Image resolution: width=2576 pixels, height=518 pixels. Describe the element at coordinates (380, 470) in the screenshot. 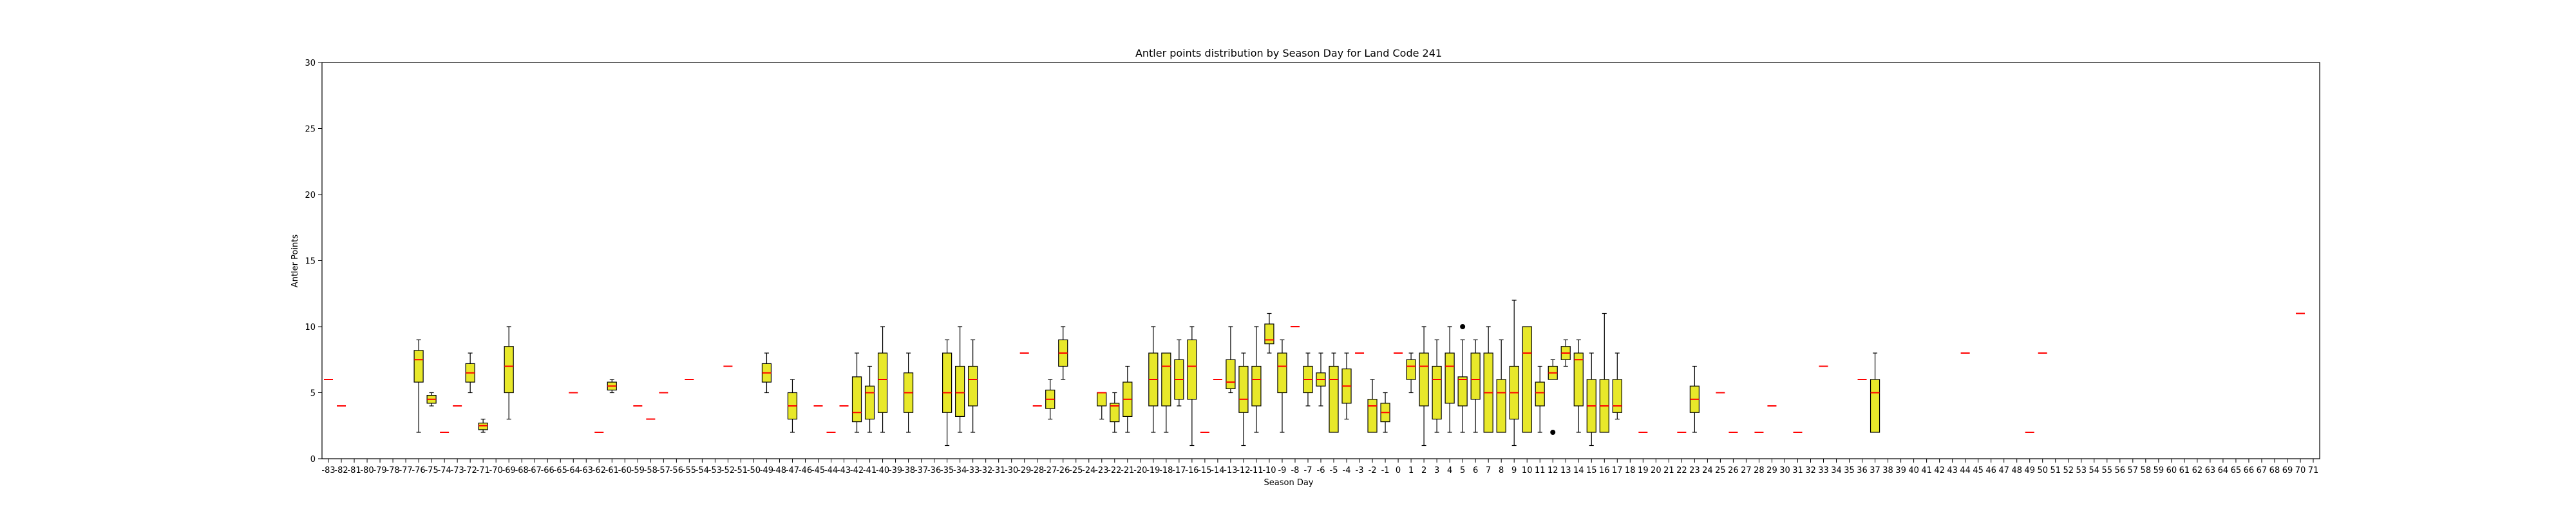

I see `x-tick-label: -79` at that location.